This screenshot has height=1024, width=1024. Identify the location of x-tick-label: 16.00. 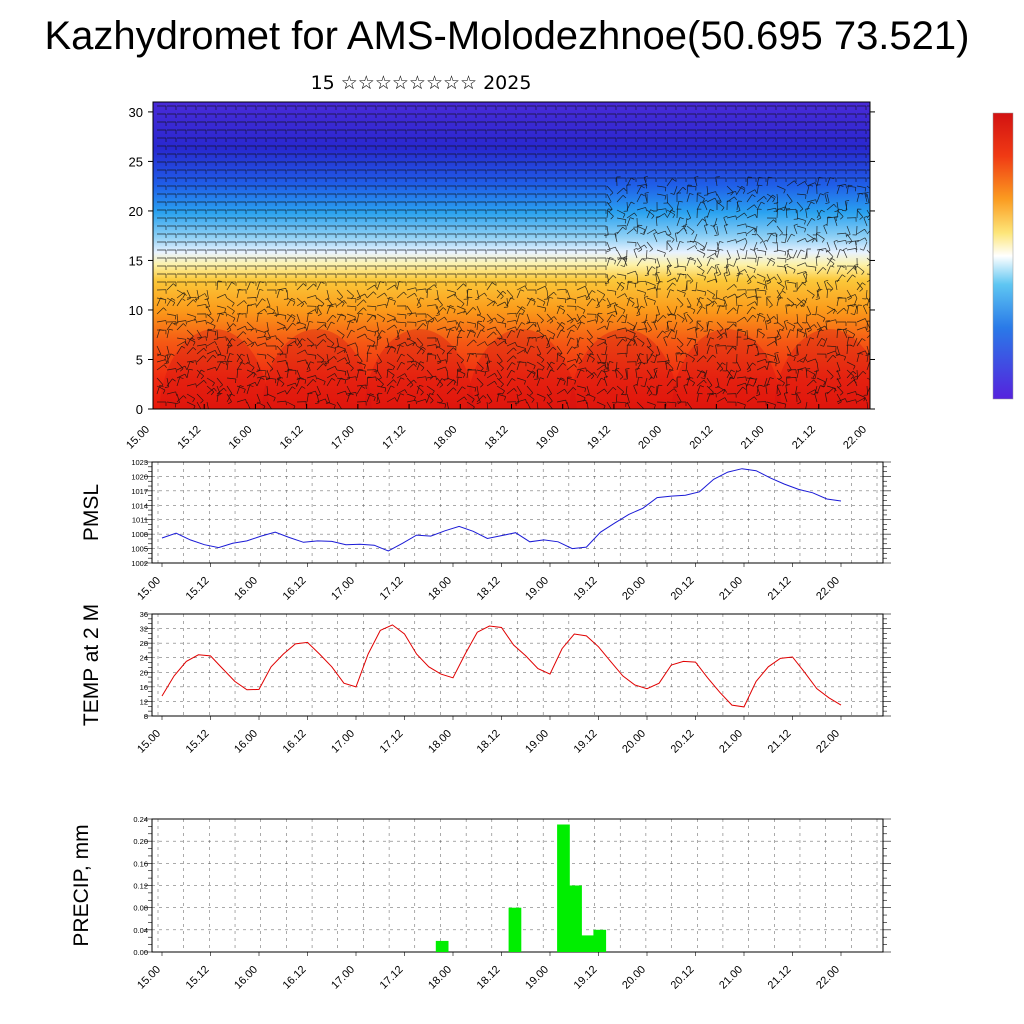
(246, 742).